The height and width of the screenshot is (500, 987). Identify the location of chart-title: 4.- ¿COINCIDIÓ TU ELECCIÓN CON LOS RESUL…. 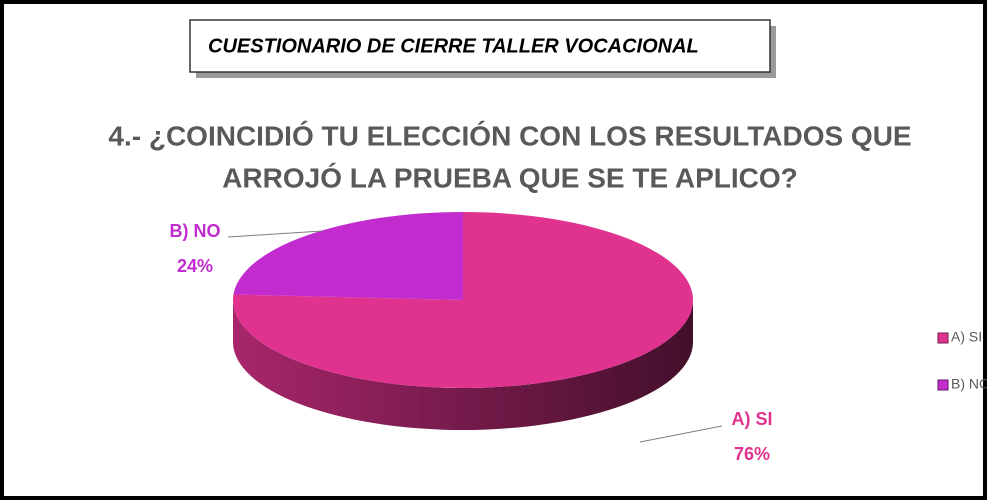
(509, 135).